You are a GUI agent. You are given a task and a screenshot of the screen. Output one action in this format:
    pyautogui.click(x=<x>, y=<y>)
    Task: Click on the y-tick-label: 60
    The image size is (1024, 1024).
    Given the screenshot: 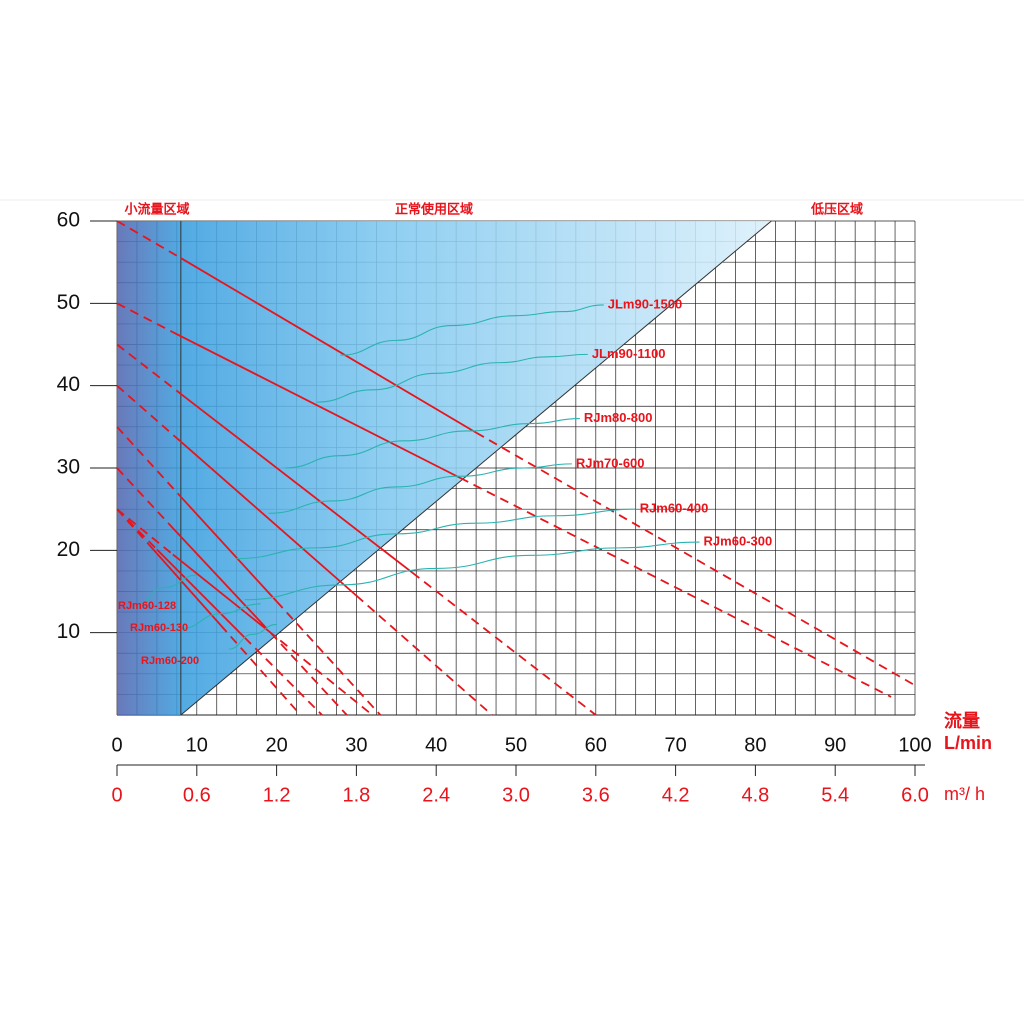 What is the action you would take?
    pyautogui.click(x=68, y=220)
    